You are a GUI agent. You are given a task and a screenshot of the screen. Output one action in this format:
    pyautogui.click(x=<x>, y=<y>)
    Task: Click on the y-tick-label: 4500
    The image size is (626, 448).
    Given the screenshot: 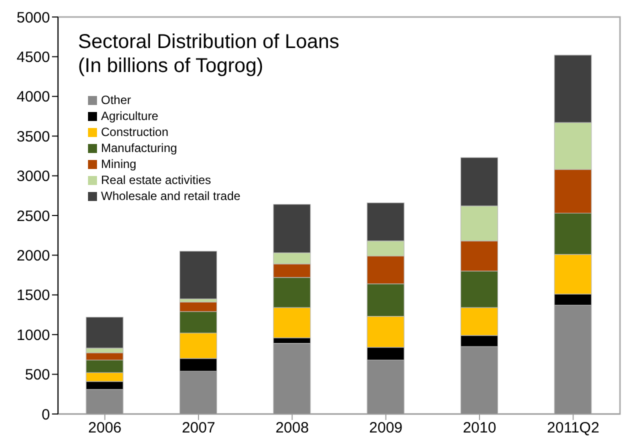 What is the action you would take?
    pyautogui.click(x=33, y=57)
    